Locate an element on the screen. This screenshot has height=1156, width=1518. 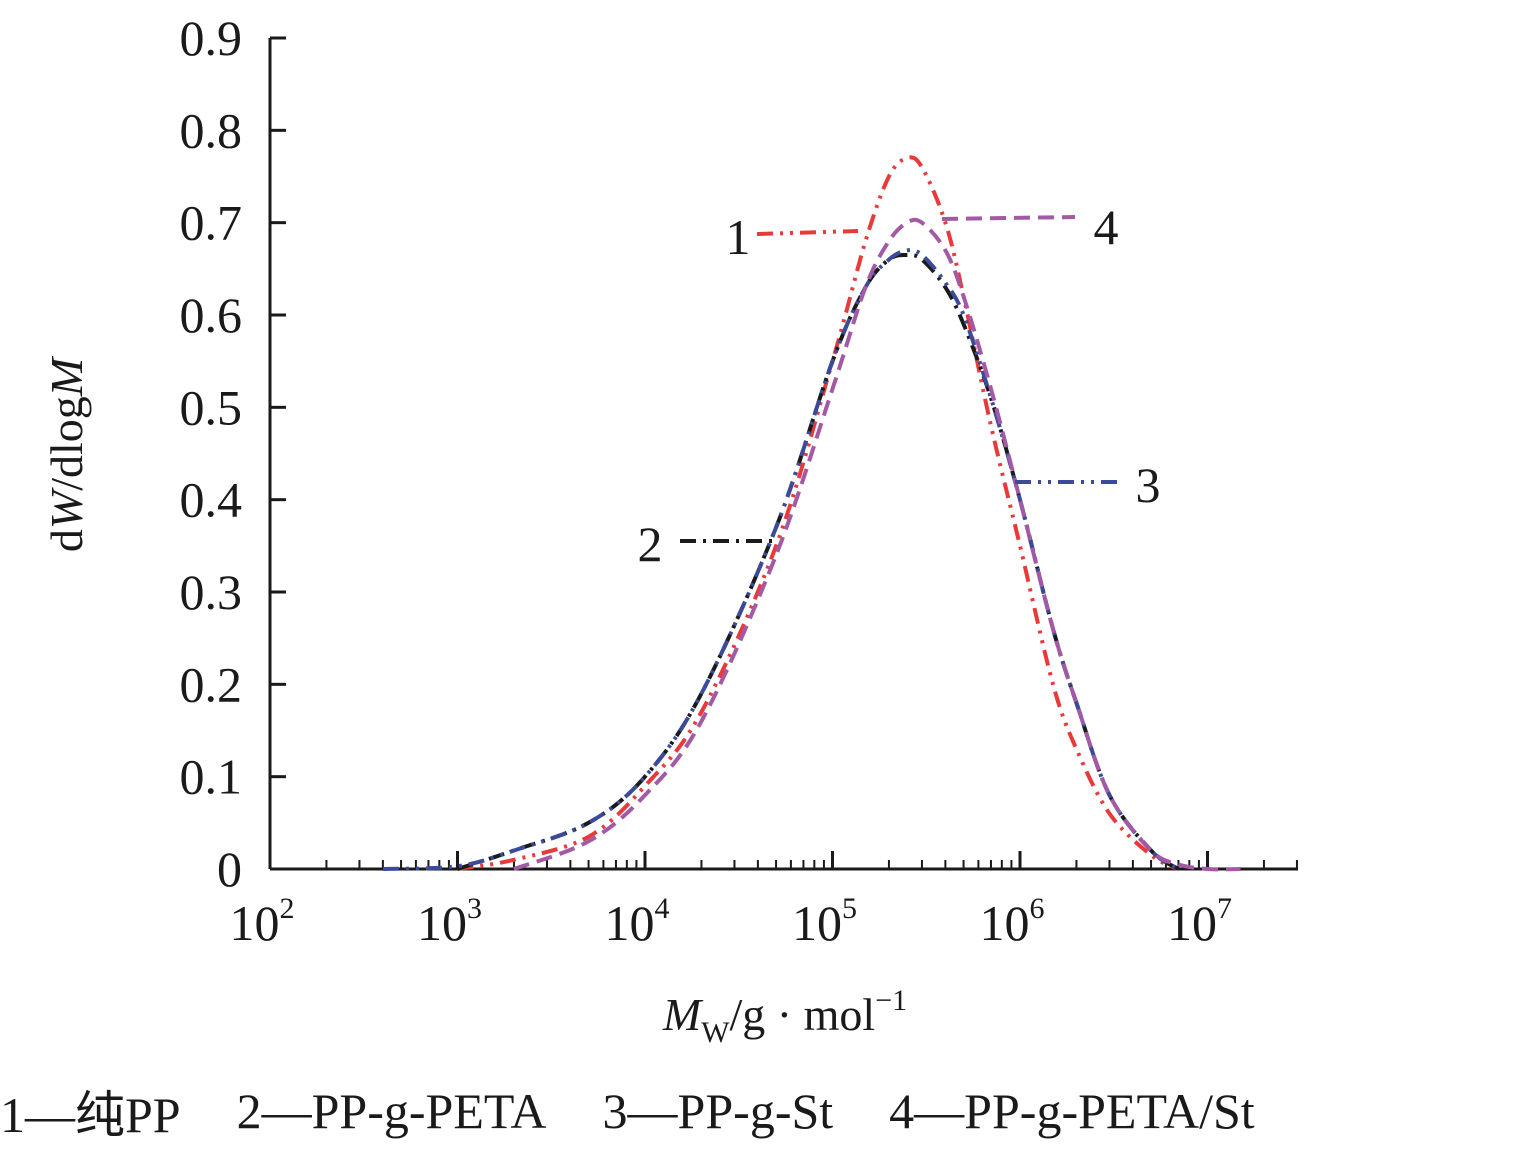
callout-label-2: 2 is located at coordinates (650, 544).